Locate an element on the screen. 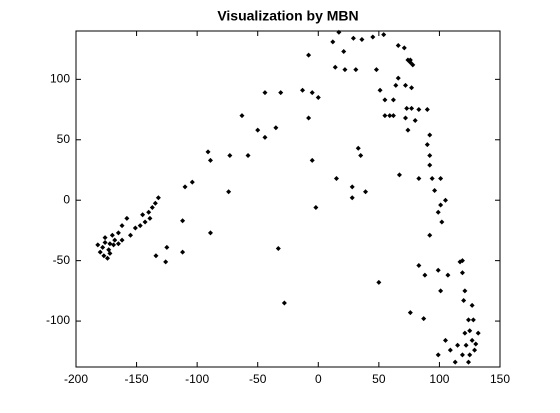 Image resolution: width=560 pixels, height=413 pixels. x-tick-label: 150 is located at coordinates (500, 379).